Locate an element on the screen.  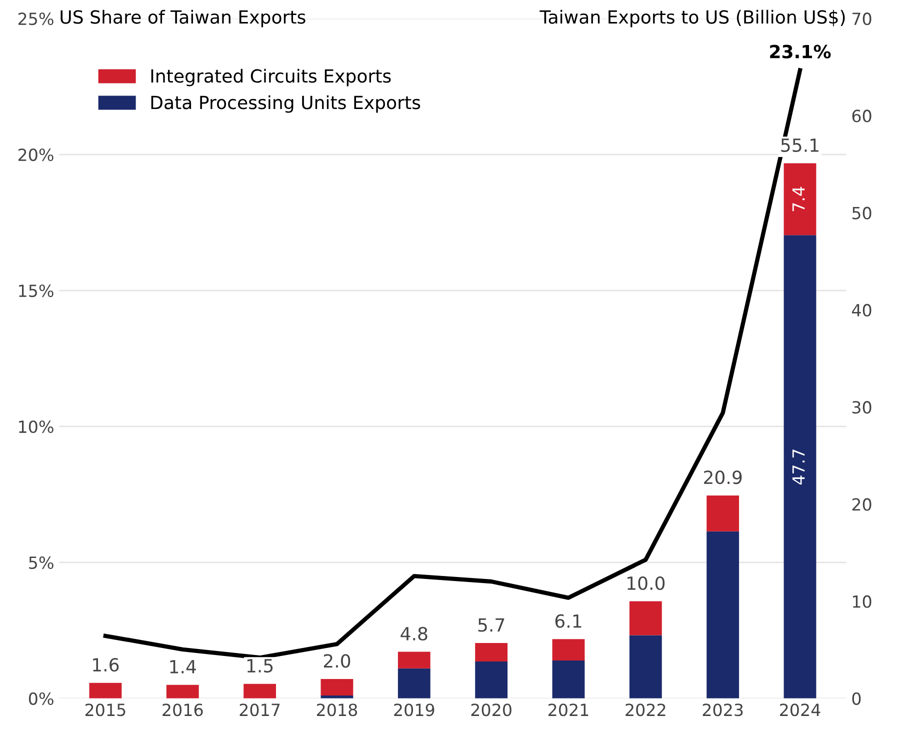
y-tick-label: 25% is located at coordinates (36, 19).